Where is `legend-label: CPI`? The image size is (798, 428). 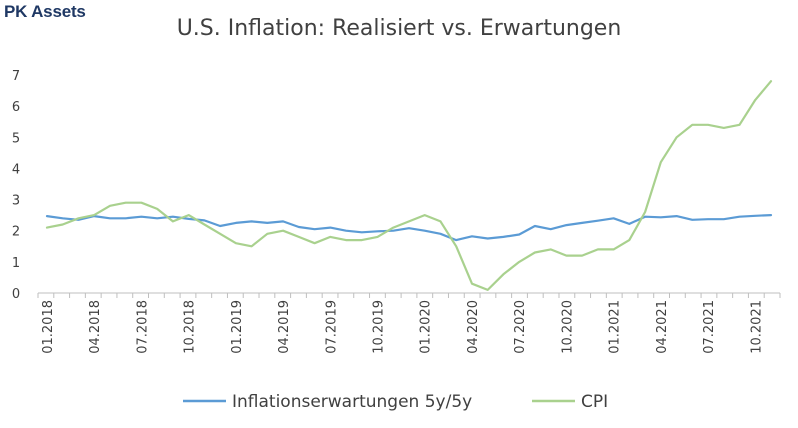
legend-label: CPI is located at coordinates (594, 402).